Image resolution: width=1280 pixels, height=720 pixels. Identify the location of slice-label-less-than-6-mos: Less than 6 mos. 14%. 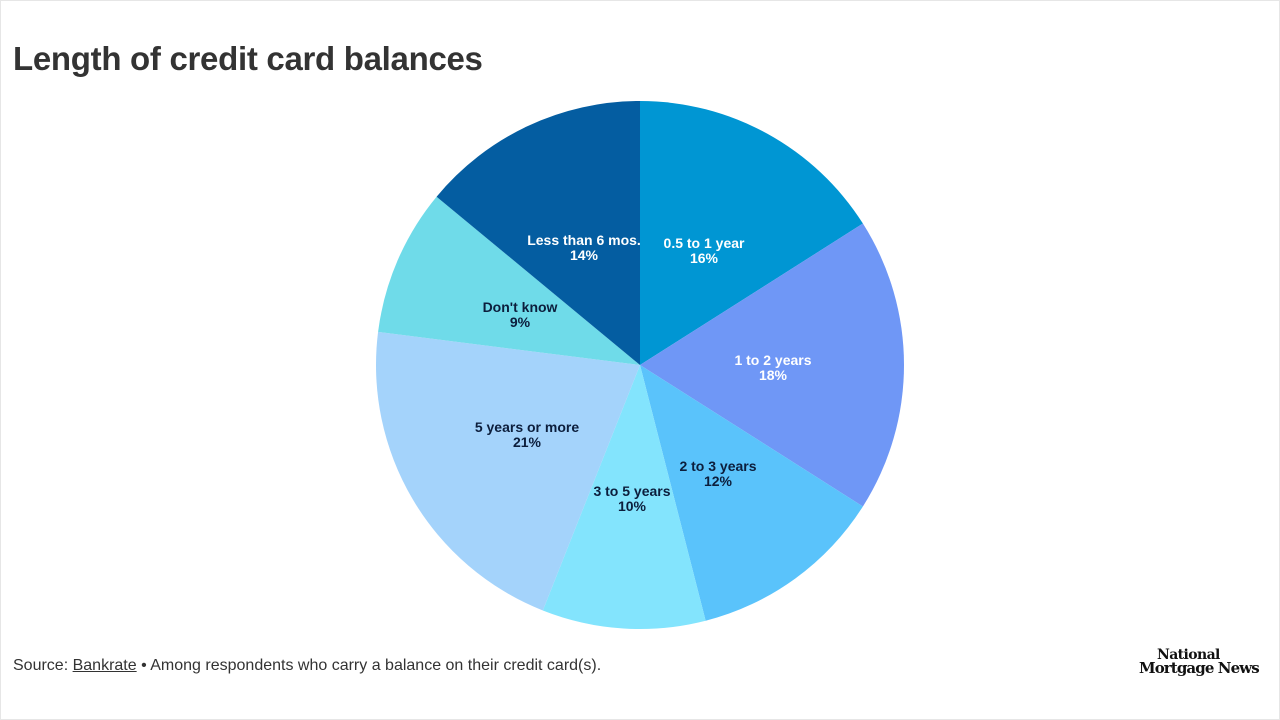
(584, 247).